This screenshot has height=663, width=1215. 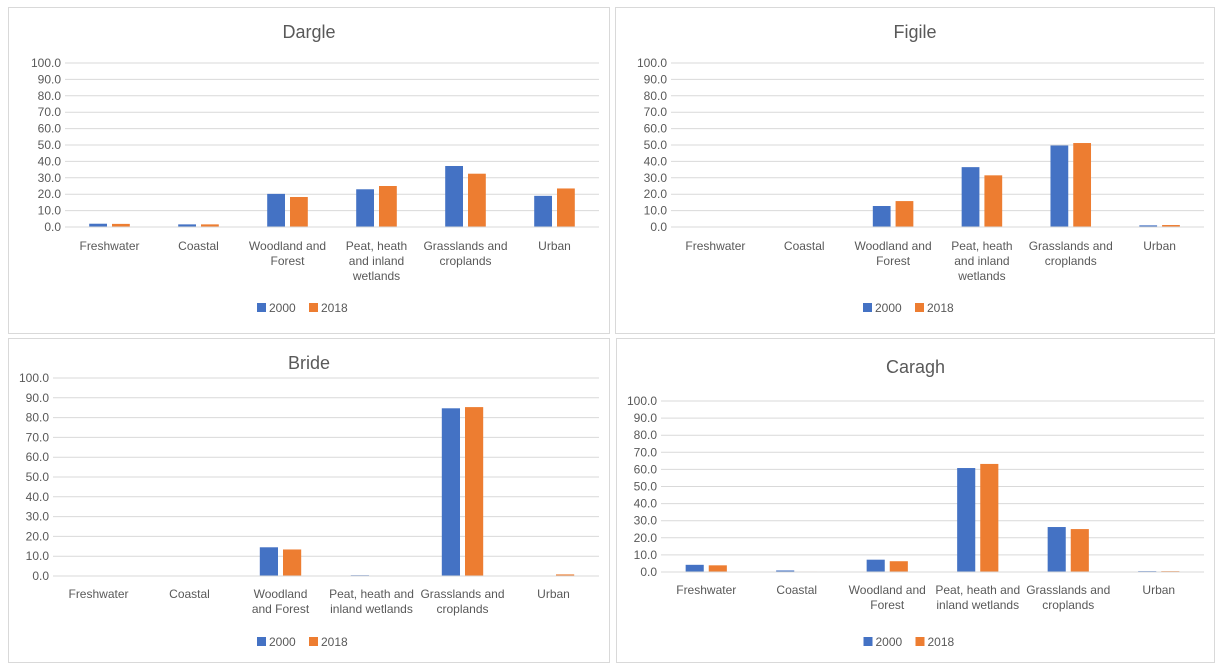 What do you see at coordinates (309, 363) in the screenshot?
I see `chart-title: Bride` at bounding box center [309, 363].